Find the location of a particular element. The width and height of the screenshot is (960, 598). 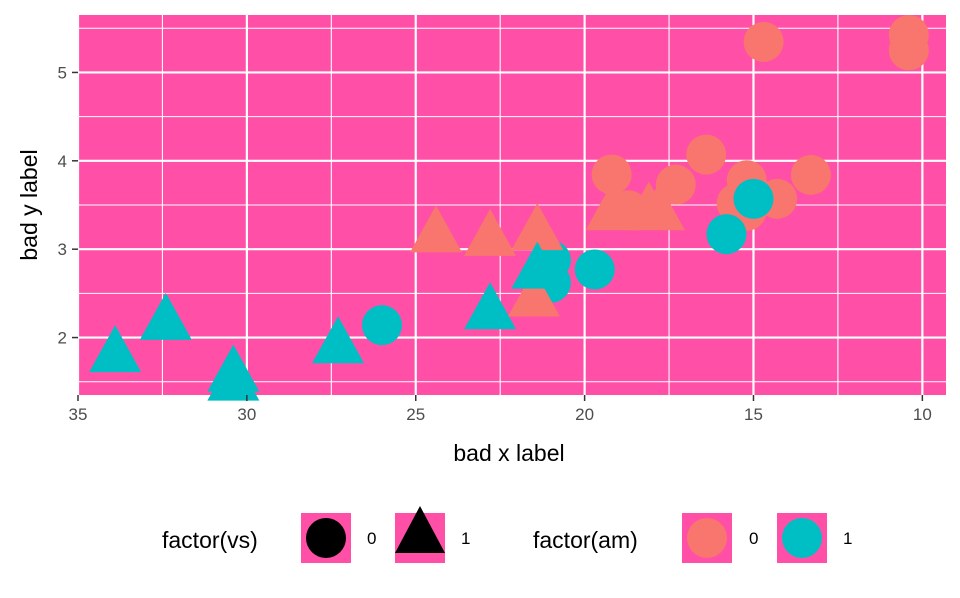

legend-circle-icon is located at coordinates (326, 538).